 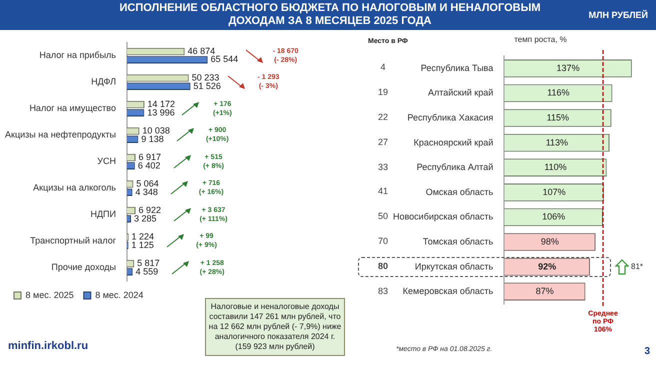 What do you see at coordinates (147, 271) in the screenshot?
I see `data-label: 4 559` at bounding box center [147, 271].